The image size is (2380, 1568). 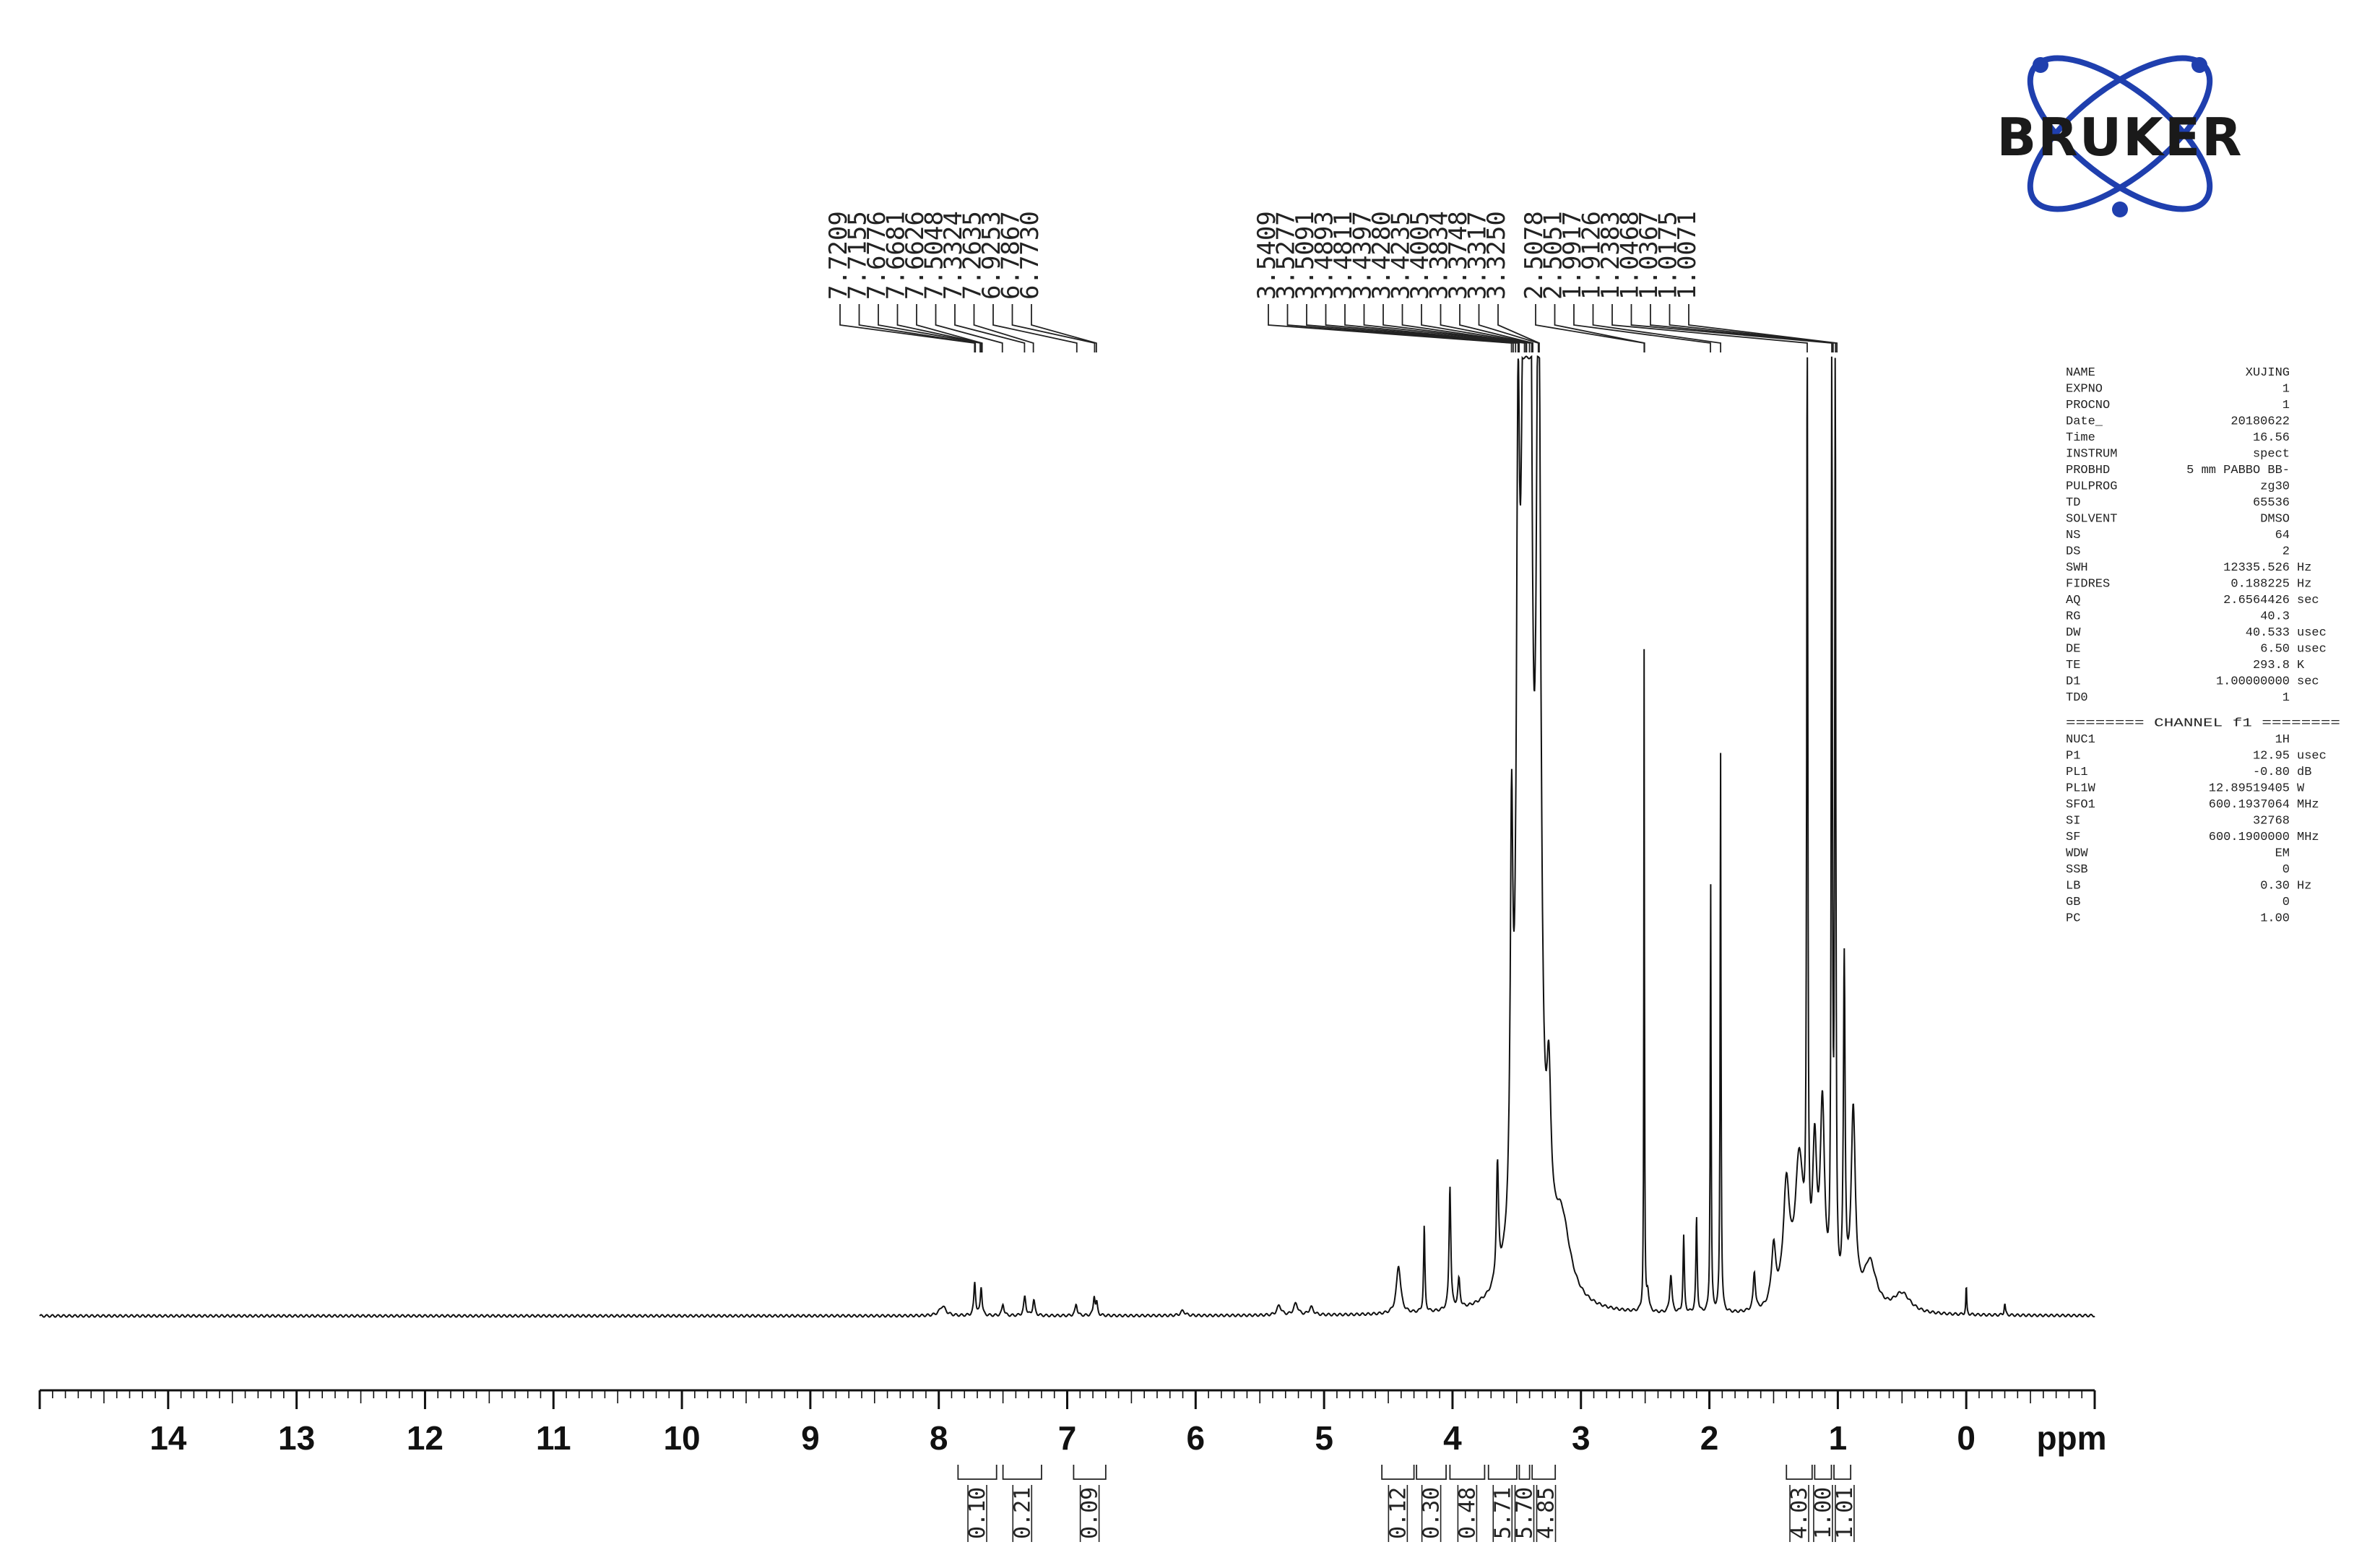 I want to click on peak-label: 7.3324, so click(x=953, y=255).